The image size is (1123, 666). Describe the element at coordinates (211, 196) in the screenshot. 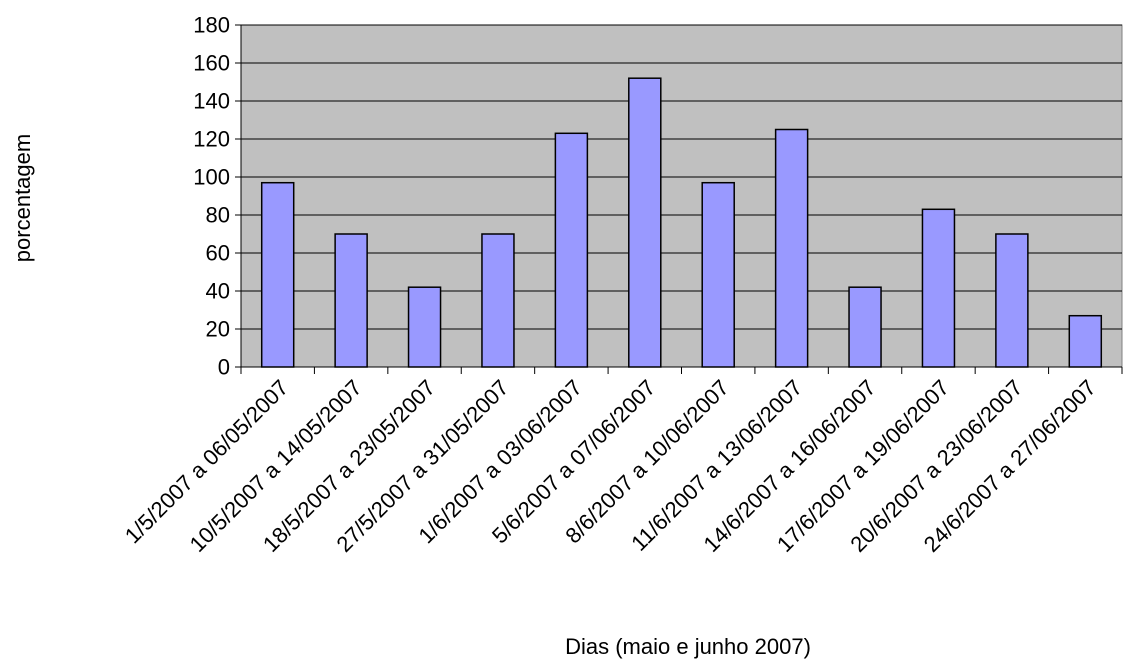

I see `y-tick-labels: 0 20 40 60 80 100 120 140 160 180` at that location.